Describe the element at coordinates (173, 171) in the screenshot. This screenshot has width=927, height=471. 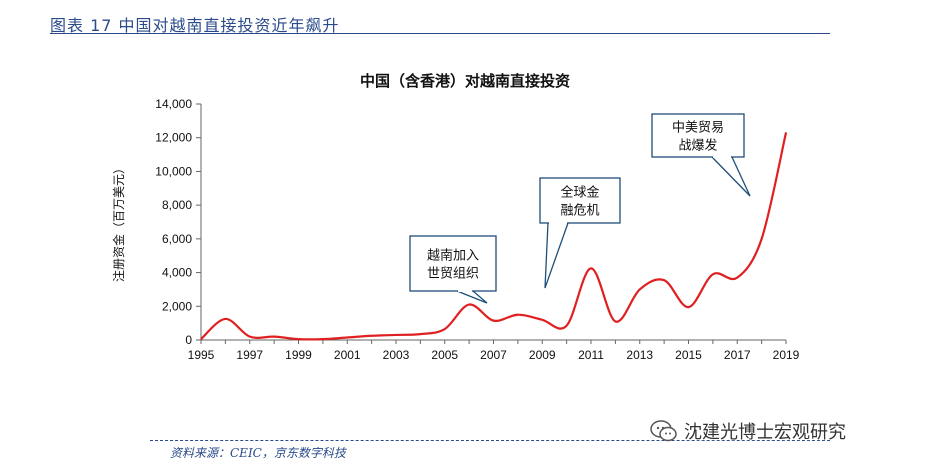
I see `y-tick-label: 10,000` at that location.